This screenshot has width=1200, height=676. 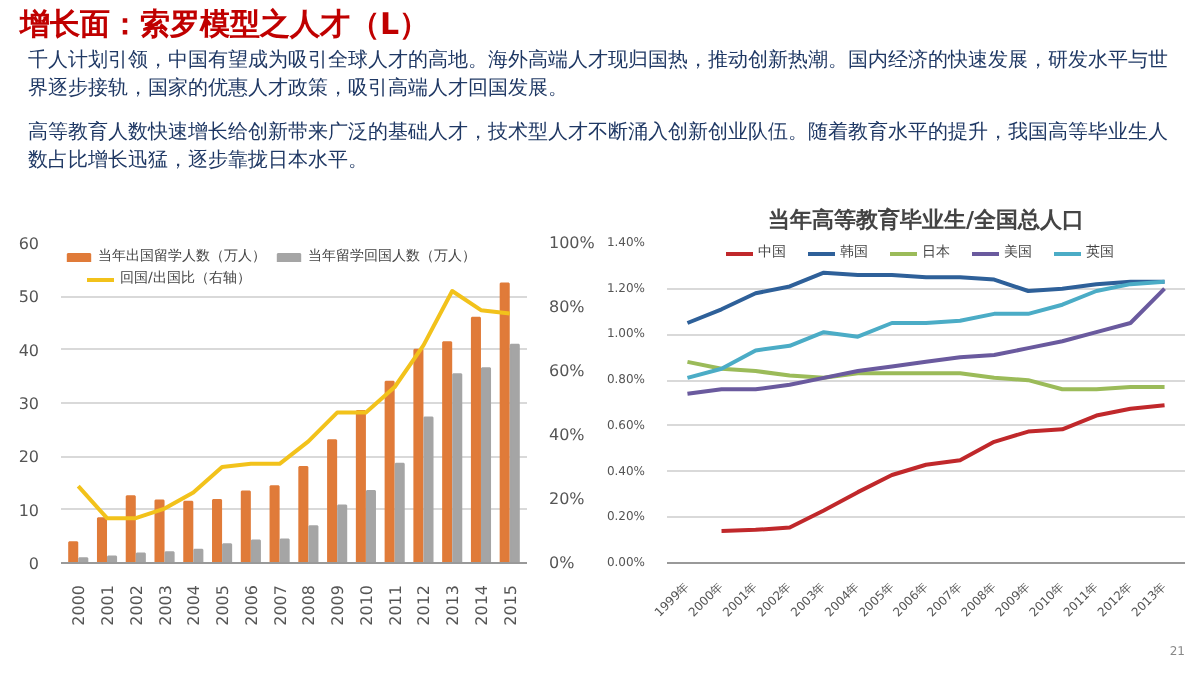 What do you see at coordinates (481, 605) in the screenshot?
I see `x-tick-label: 2014` at bounding box center [481, 605].